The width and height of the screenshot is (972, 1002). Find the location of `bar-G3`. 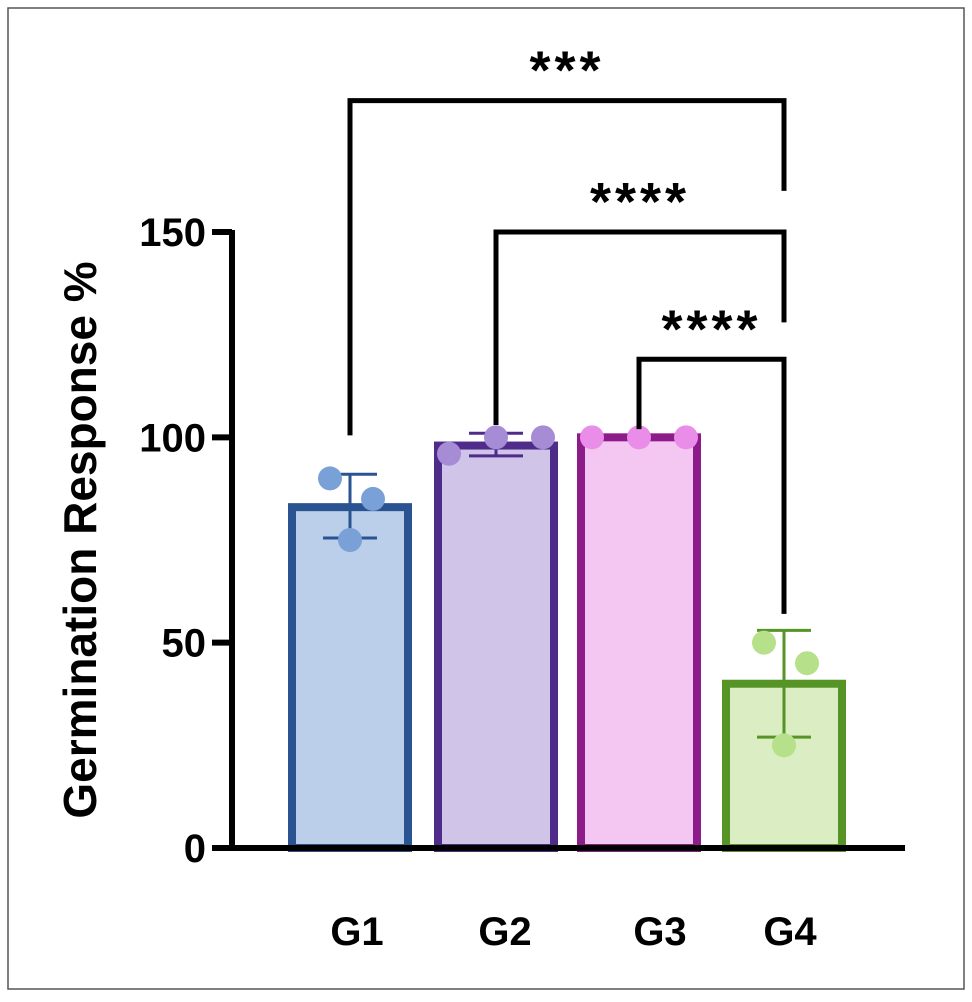

bar-G3 is located at coordinates (639, 642).